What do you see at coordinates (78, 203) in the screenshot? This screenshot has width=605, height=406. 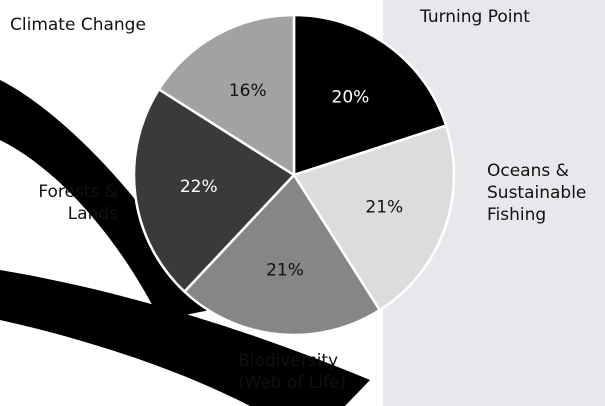 I see `category-label: Forests & Lands` at bounding box center [78, 203].